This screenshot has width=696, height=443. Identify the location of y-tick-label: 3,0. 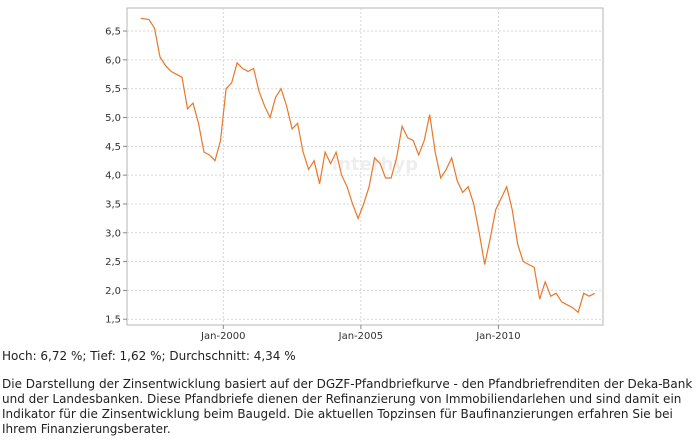
(113, 233).